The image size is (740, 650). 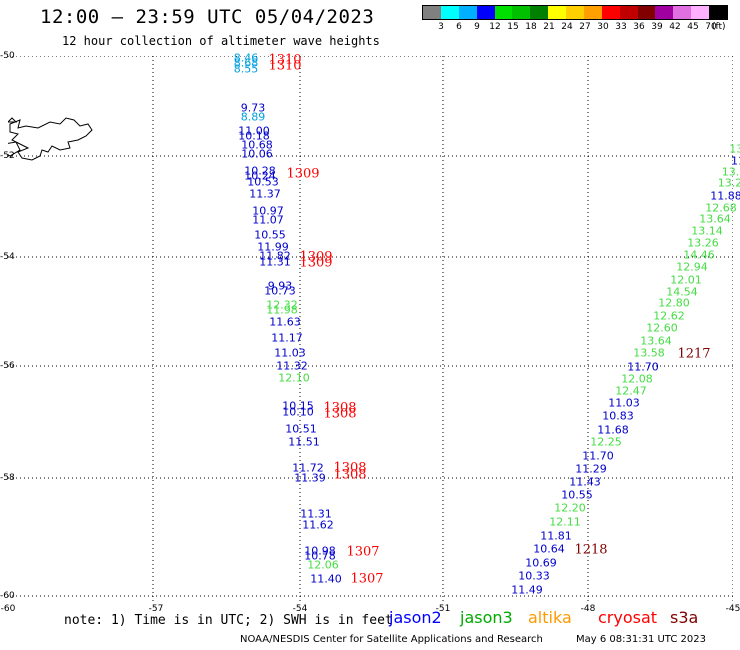 What do you see at coordinates (318, 525) in the screenshot?
I see `wave-height-value: 11.62` at bounding box center [318, 525].